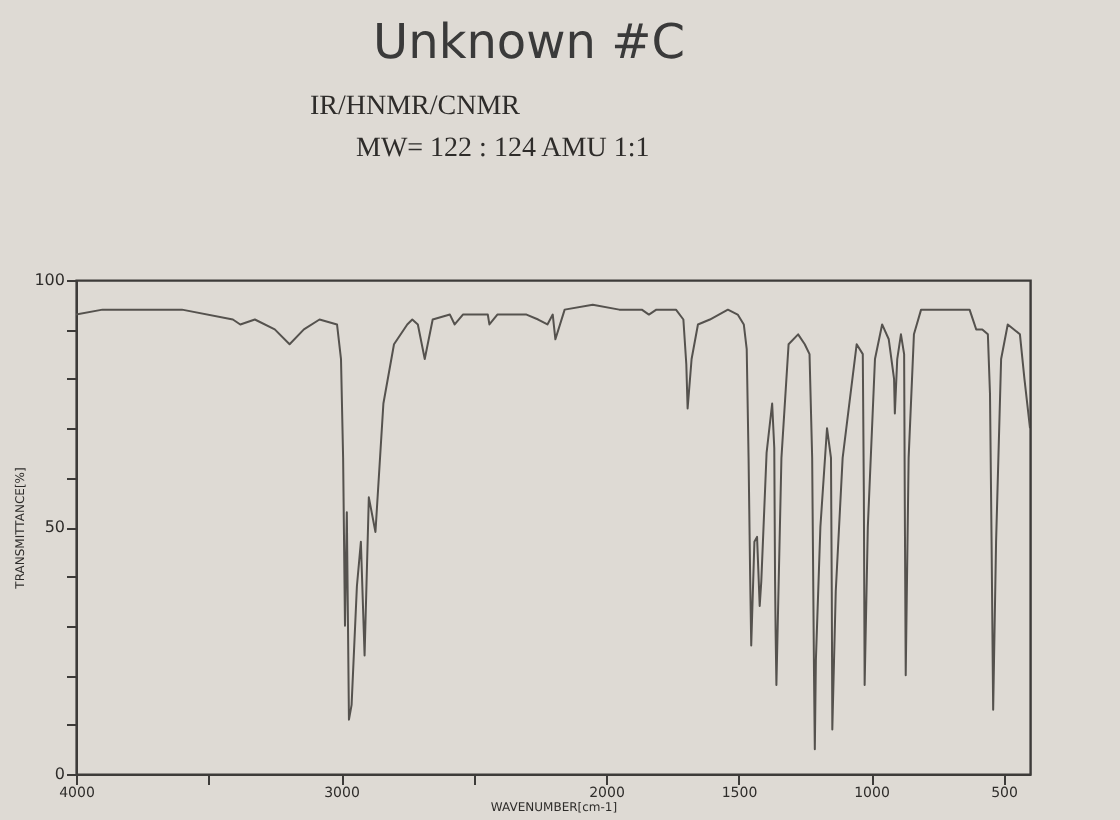 This screenshot has width=1120, height=820. I want to click on y-tick-label: 100, so click(49, 280).